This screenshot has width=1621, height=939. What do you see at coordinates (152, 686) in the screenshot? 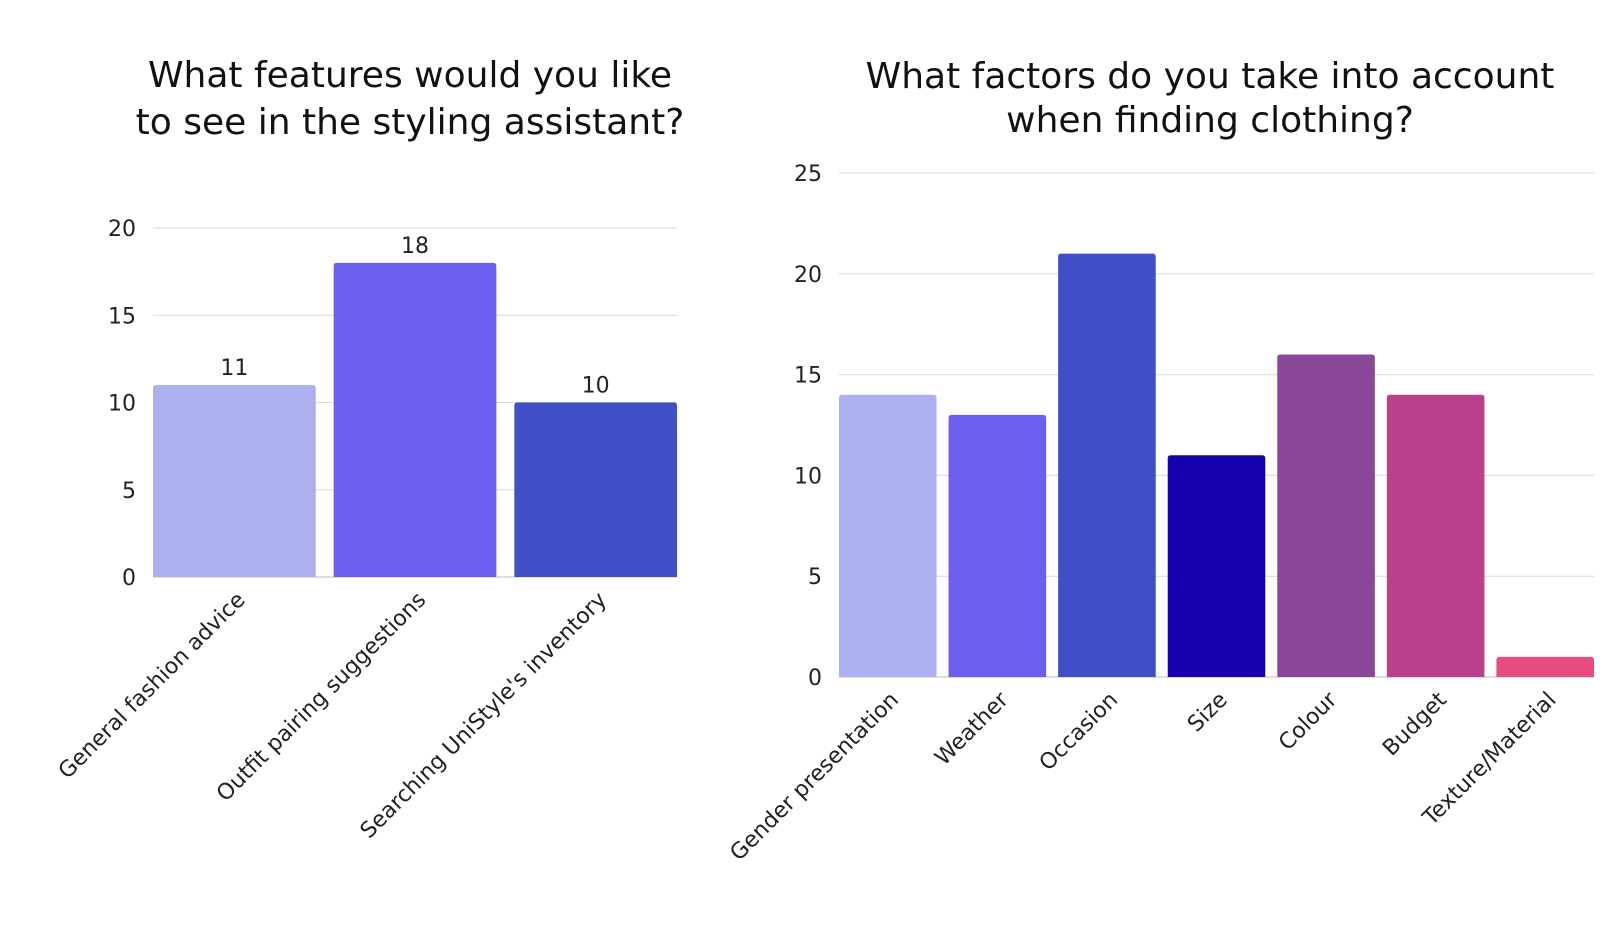
I see `chart-1-x-tick-label: General fashion advice` at bounding box center [152, 686].